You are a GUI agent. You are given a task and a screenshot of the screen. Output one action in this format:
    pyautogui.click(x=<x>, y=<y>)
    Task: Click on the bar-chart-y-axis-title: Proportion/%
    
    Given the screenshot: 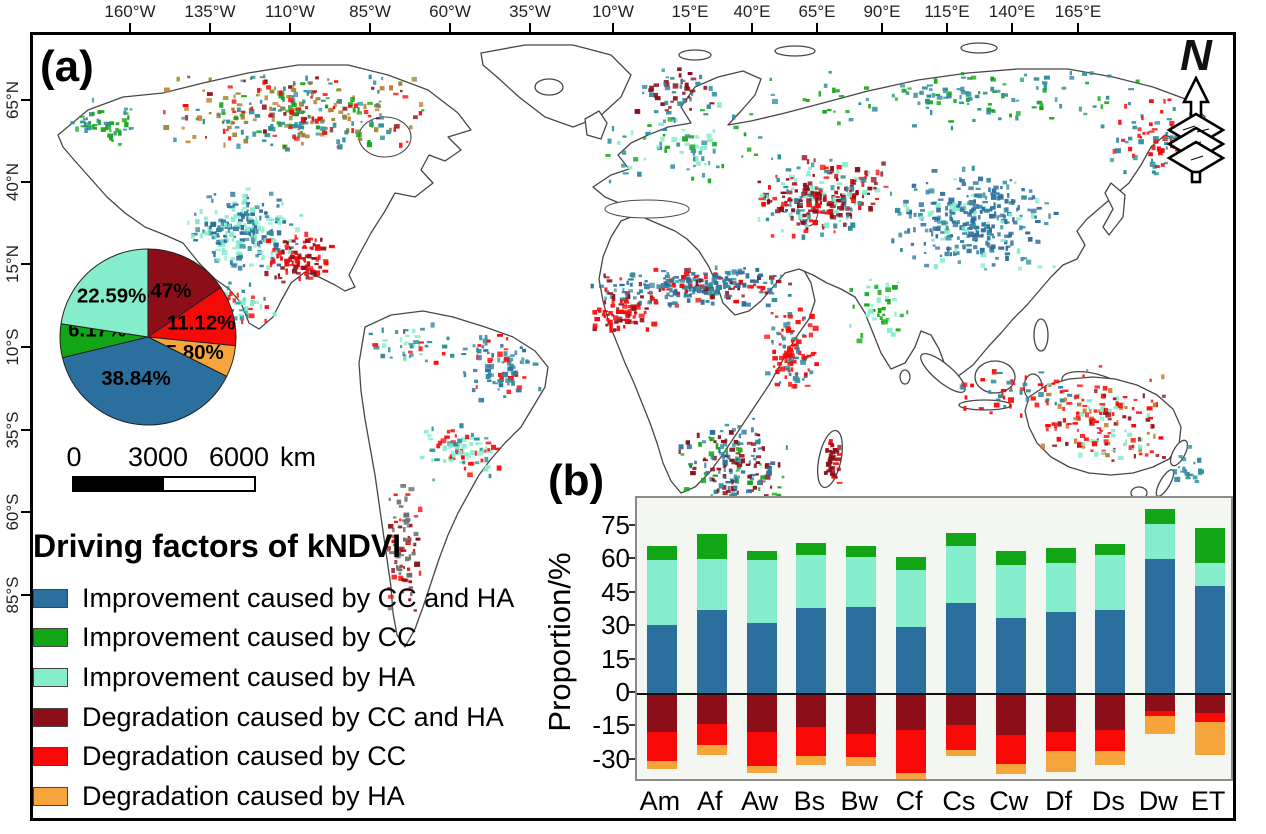 What is the action you would take?
    pyautogui.click(x=559, y=642)
    